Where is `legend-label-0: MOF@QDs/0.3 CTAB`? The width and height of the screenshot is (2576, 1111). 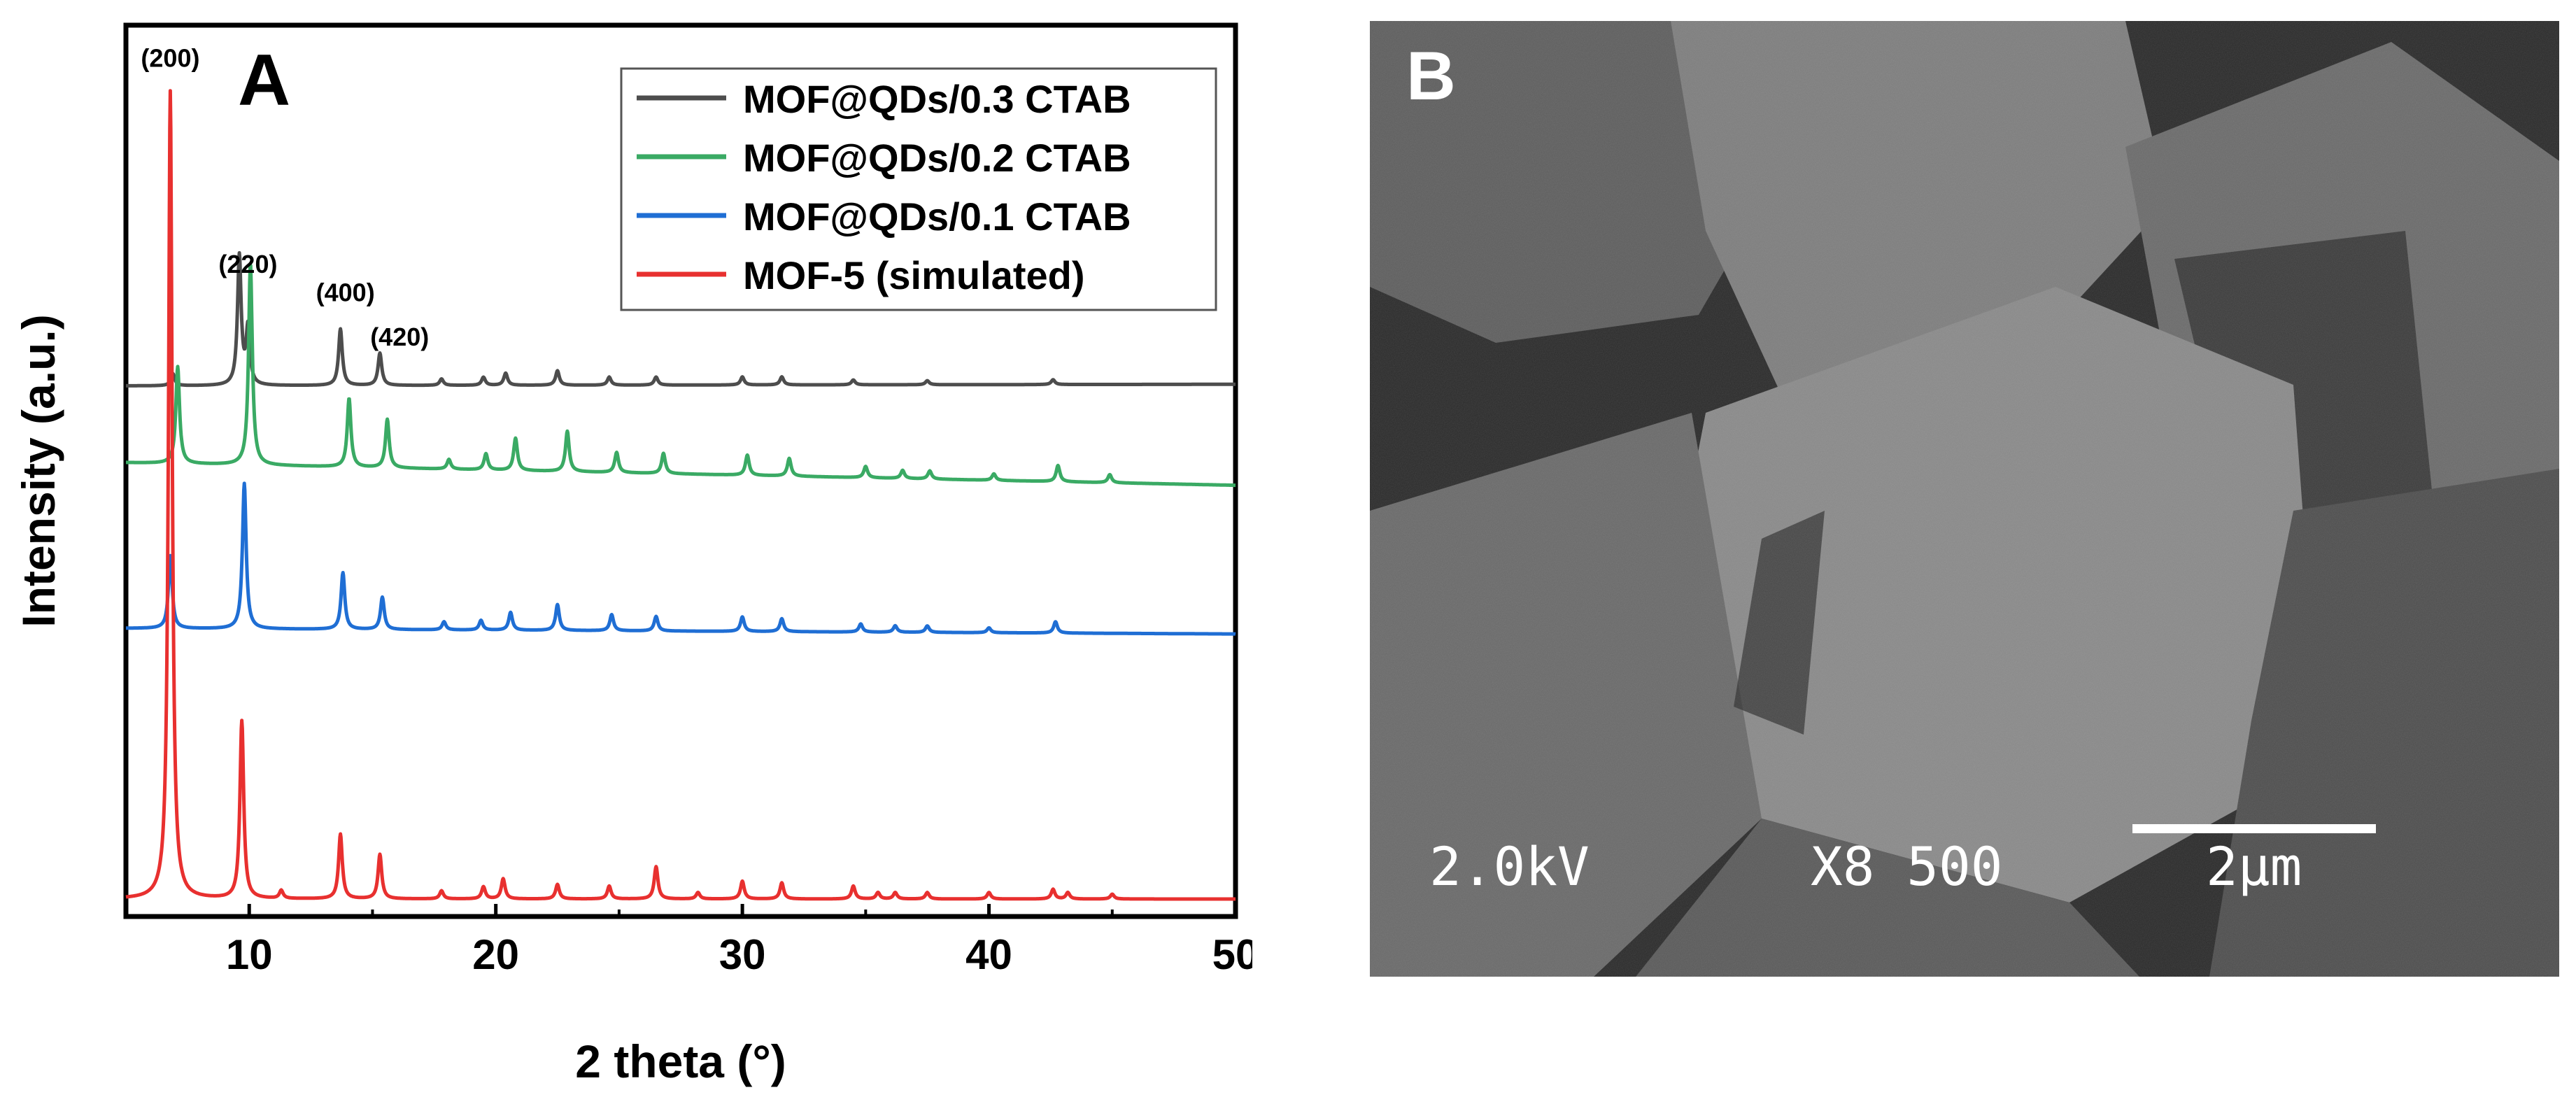
legend-label-0: MOF@QDs/0.3 CTAB is located at coordinates (937, 99).